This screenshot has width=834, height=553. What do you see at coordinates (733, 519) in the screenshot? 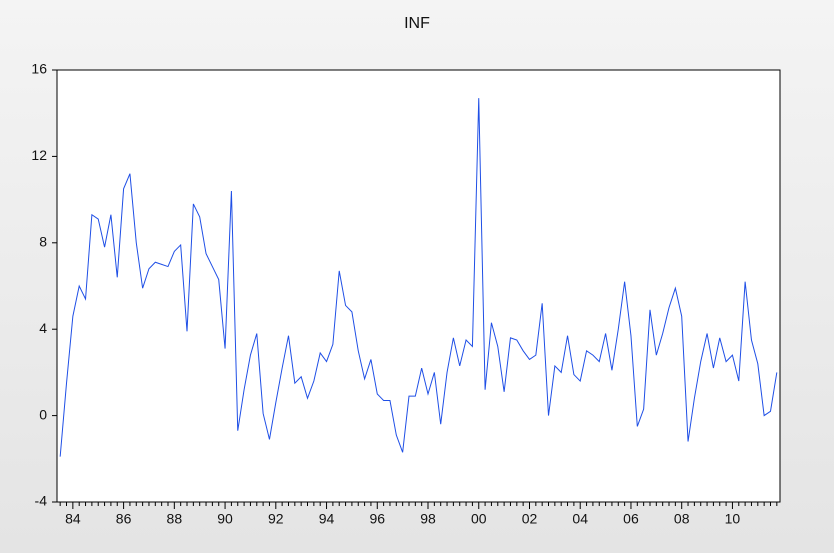
I see `x-tick-label: 10` at bounding box center [733, 519].